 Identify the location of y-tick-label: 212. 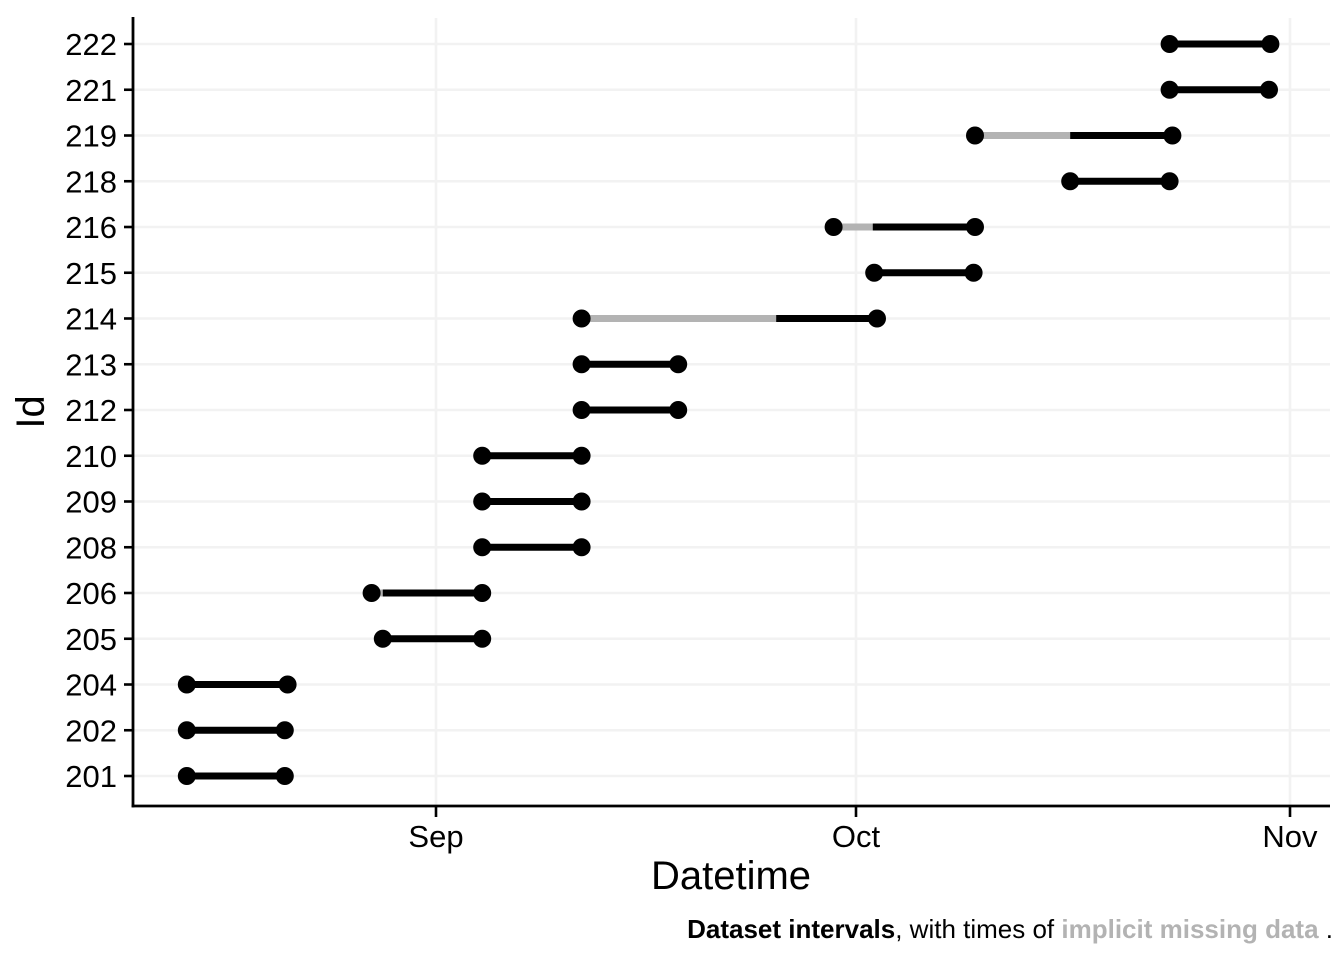
(91, 410).